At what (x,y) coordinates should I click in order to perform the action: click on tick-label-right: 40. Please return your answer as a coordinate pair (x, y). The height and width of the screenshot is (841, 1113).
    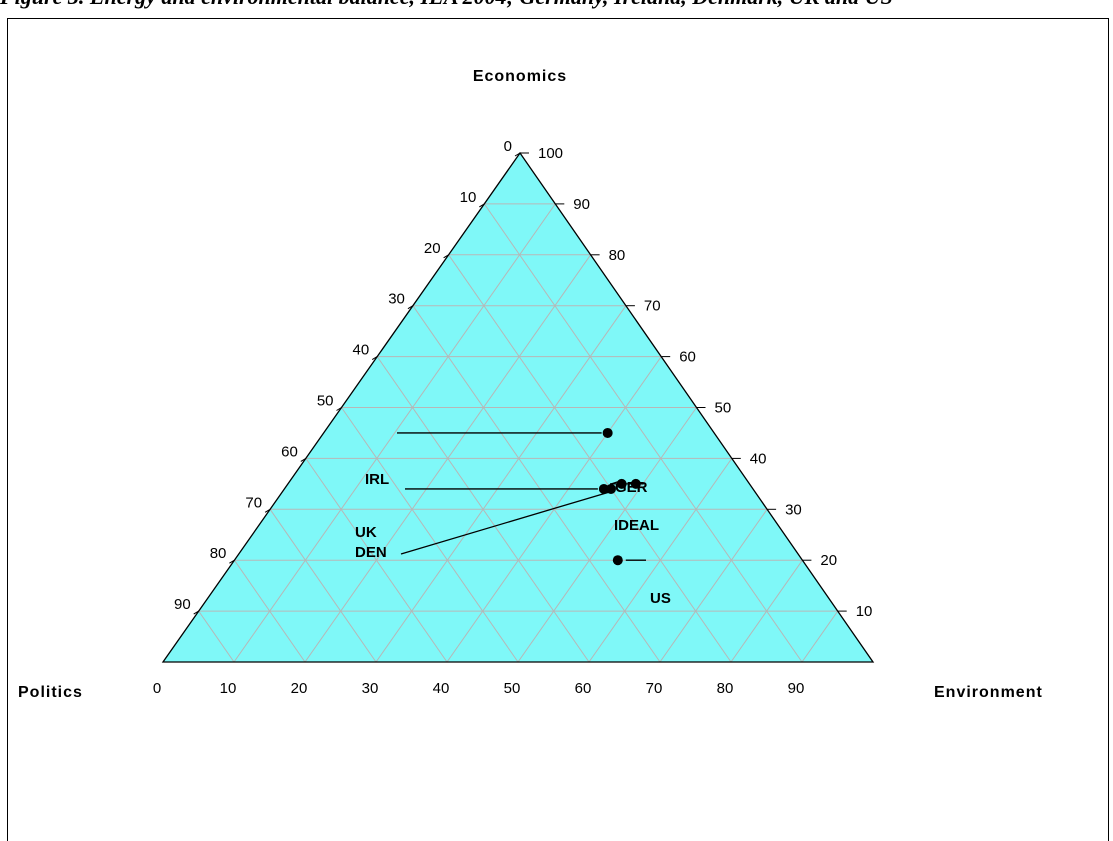
    Looking at the image, I should click on (758, 458).